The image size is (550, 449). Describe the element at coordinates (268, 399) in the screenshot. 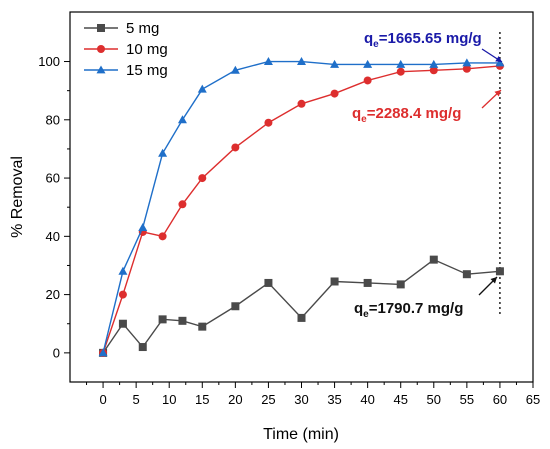

I see `x-tick-label: 25` at that location.